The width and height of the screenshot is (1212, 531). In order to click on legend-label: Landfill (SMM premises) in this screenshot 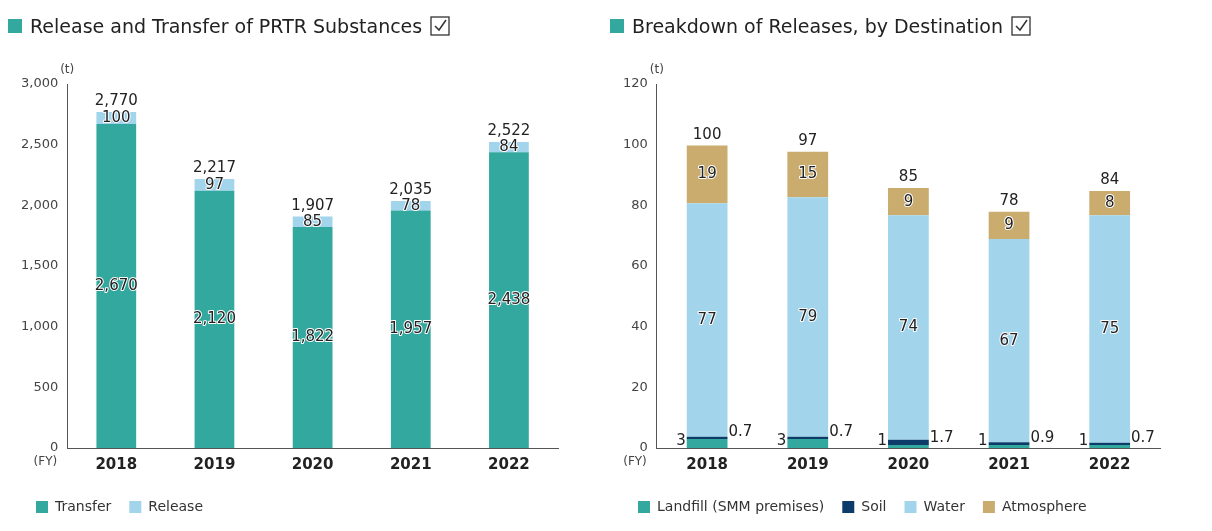, I will do `click(741, 505)`.